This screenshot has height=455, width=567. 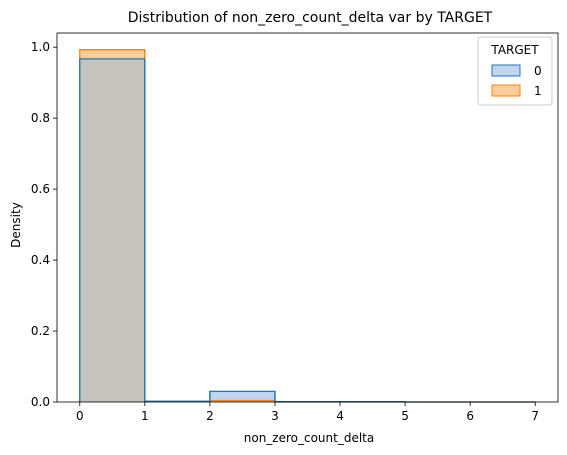 I want to click on x-tick-label-3: 3, so click(x=275, y=416).